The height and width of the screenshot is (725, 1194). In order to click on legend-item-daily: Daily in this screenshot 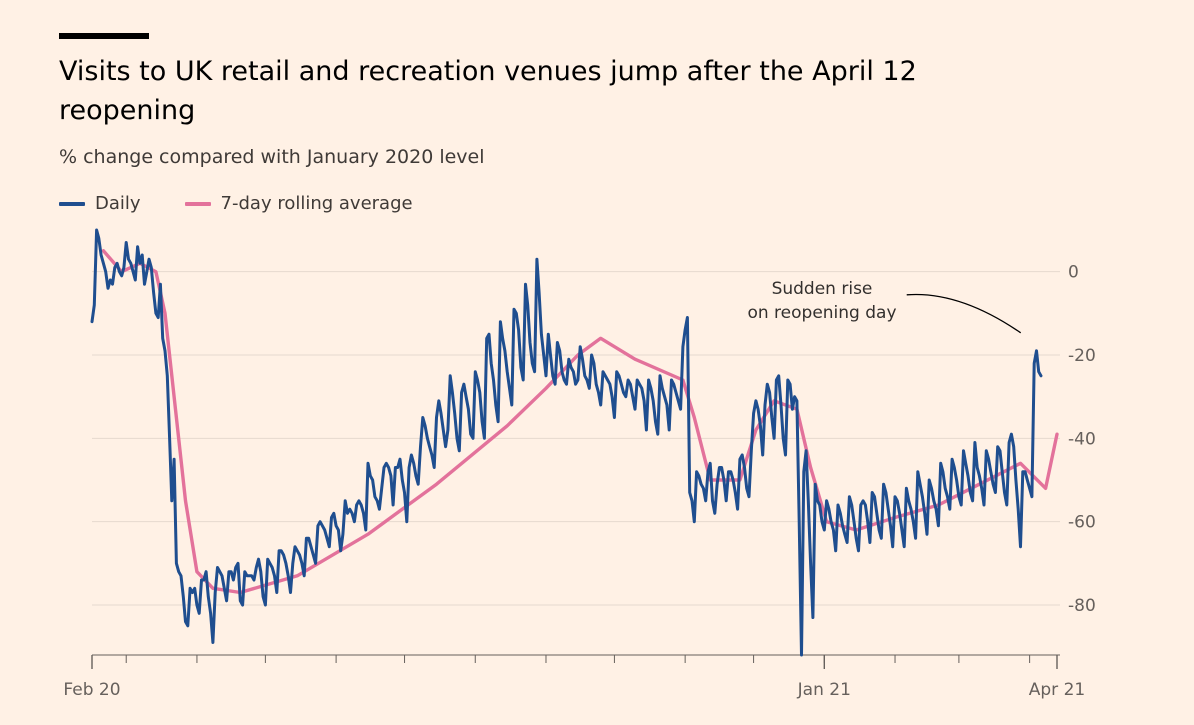, I will do `click(100, 203)`.